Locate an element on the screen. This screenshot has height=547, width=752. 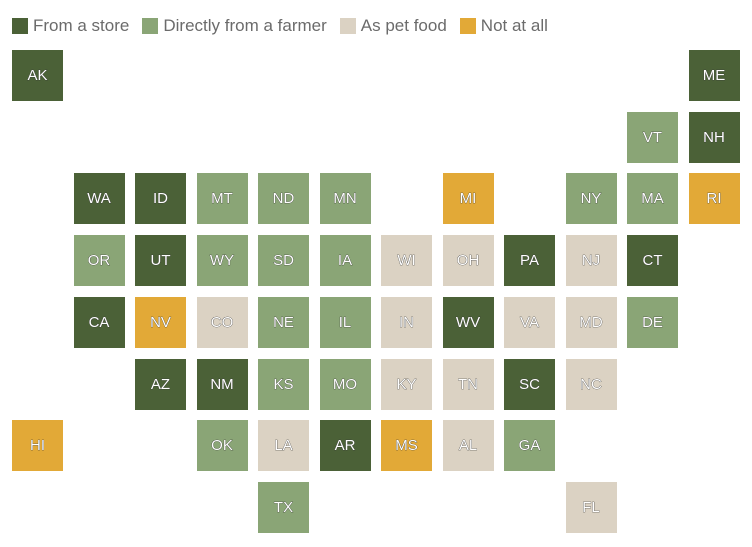
state-tile: SC is located at coordinates (529, 384).